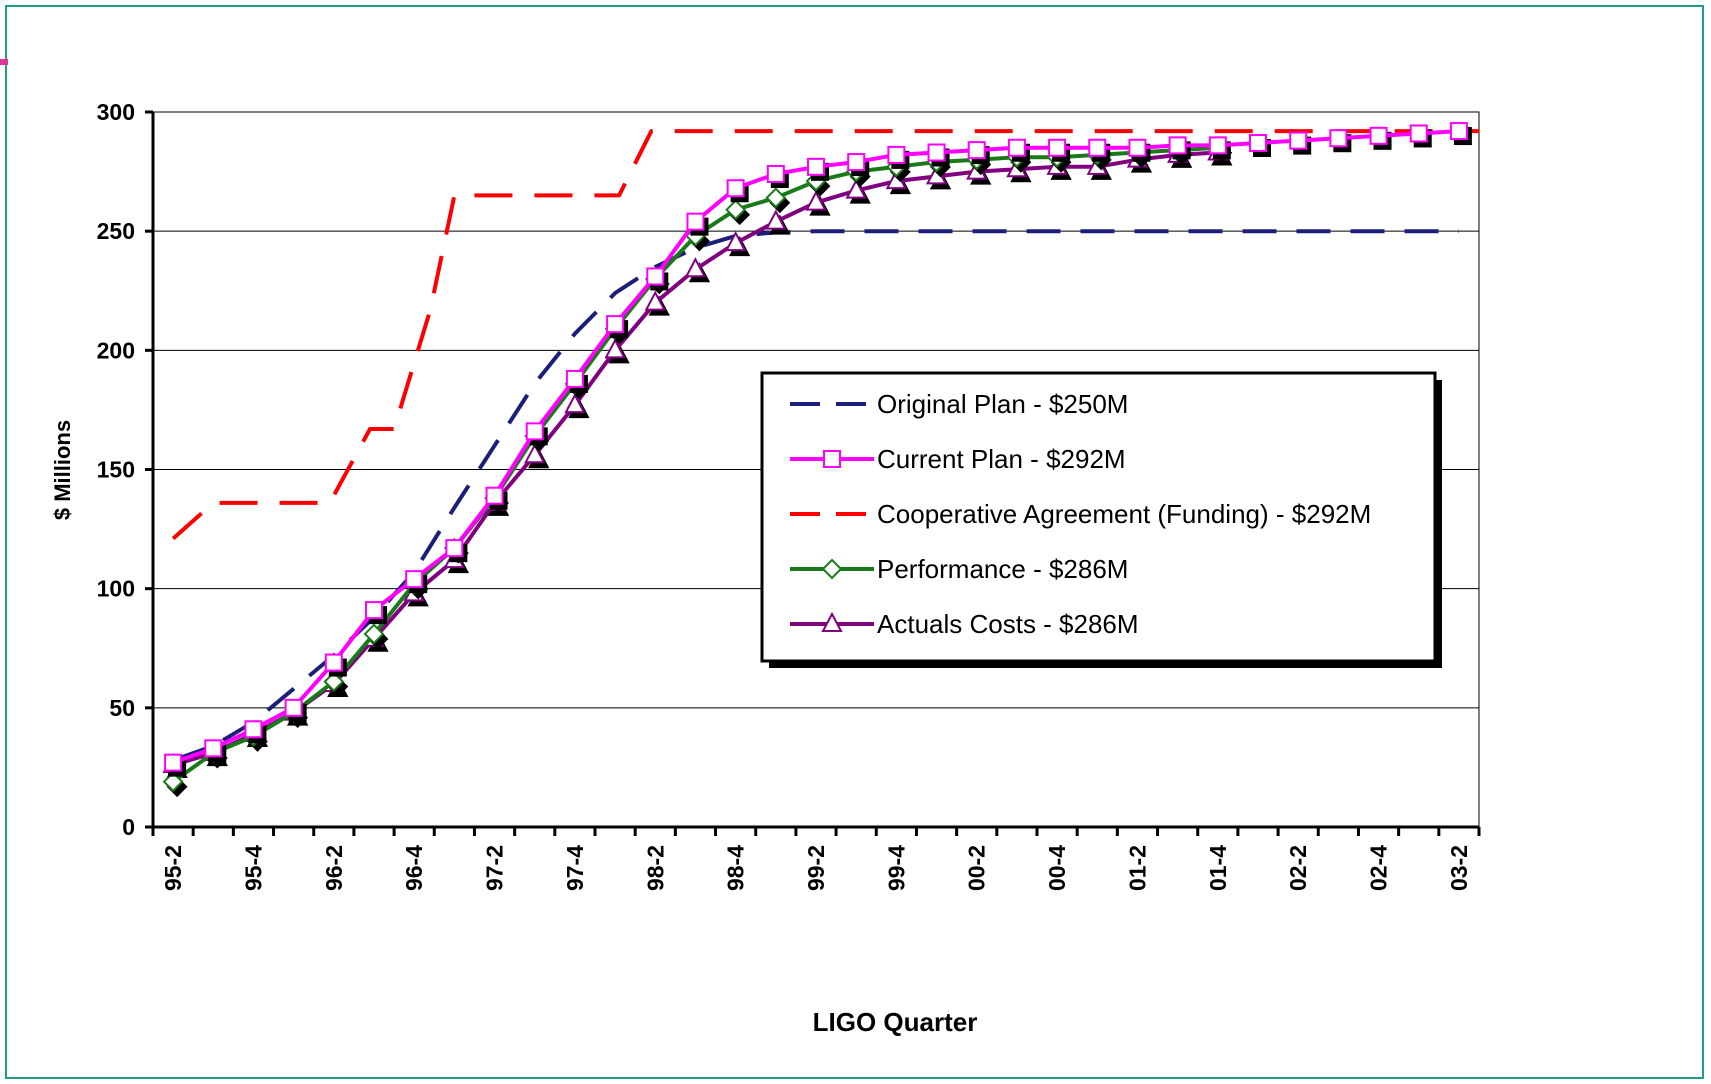  What do you see at coordinates (1001, 459) in the screenshot?
I see `legend-label: Current Plan - $292M` at bounding box center [1001, 459].